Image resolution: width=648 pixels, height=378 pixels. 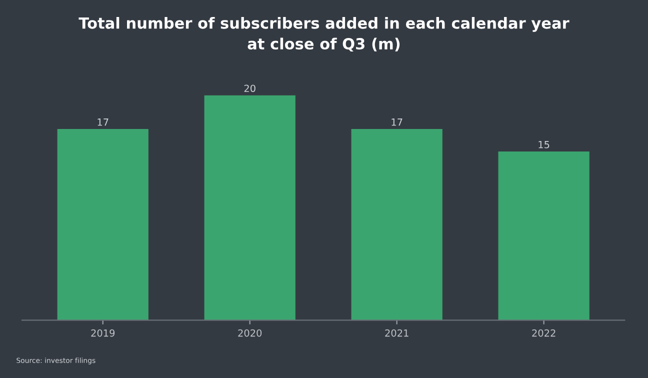 I want to click on x-tick-label: 2022, so click(x=544, y=333).